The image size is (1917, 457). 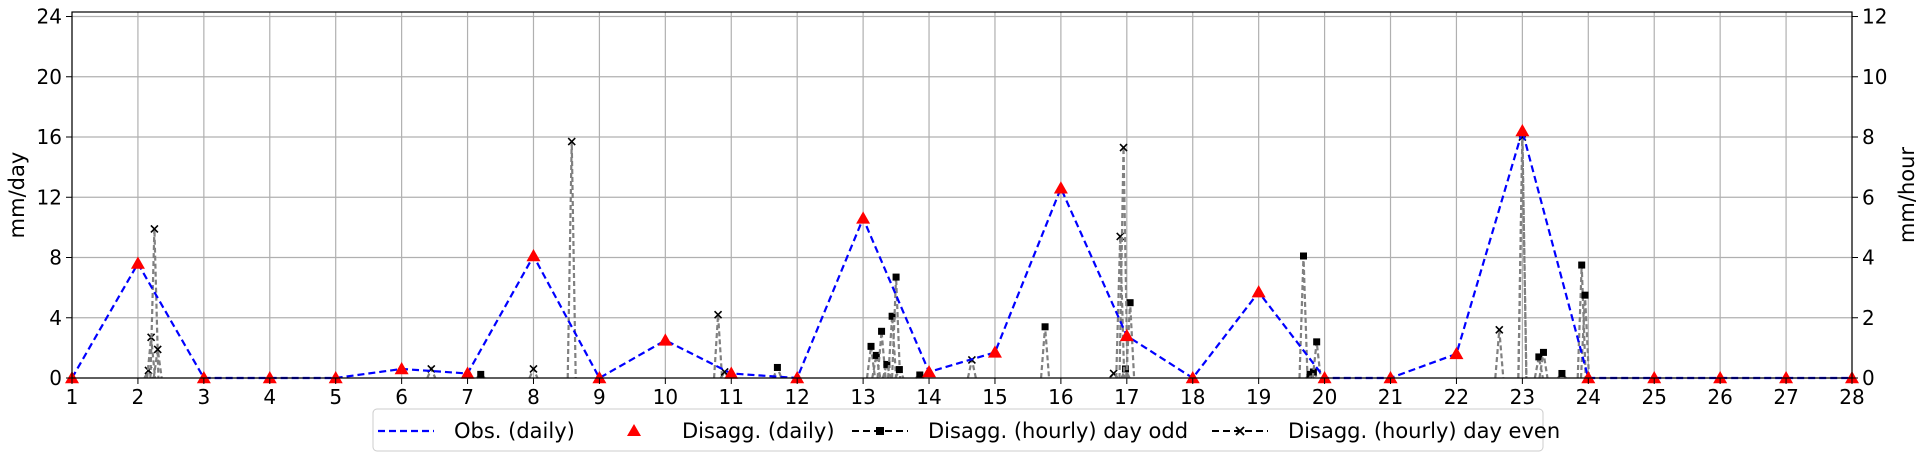 I want to click on x-tick-label: 4, so click(x=269, y=397).